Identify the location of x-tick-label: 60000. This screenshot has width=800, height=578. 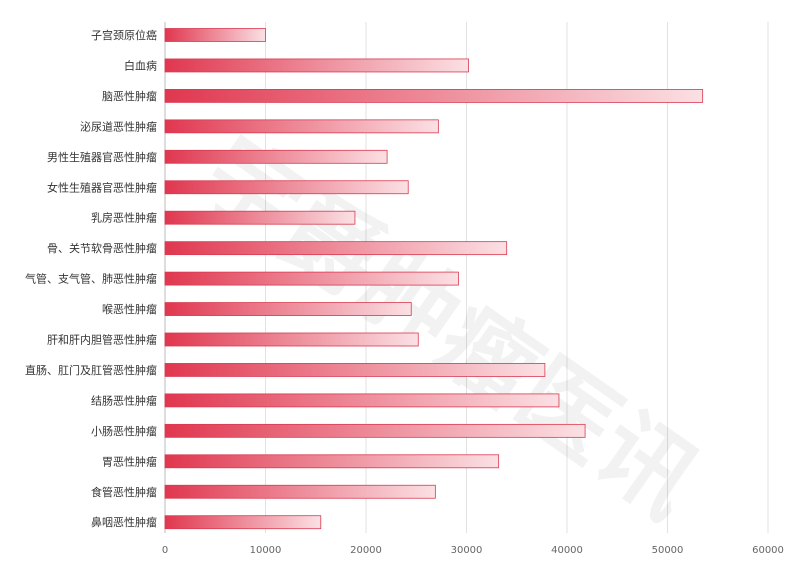
(768, 550).